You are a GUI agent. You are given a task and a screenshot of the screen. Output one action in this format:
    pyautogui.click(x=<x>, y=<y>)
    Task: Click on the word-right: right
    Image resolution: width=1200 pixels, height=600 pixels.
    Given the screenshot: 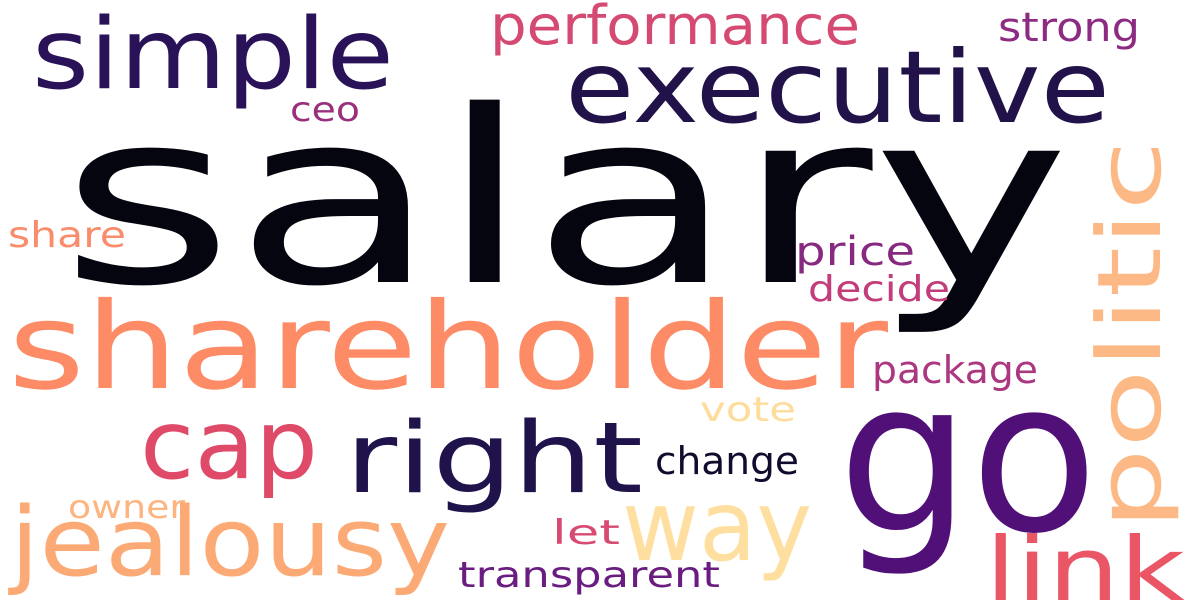 What is the action you would take?
    pyautogui.click(x=494, y=459)
    